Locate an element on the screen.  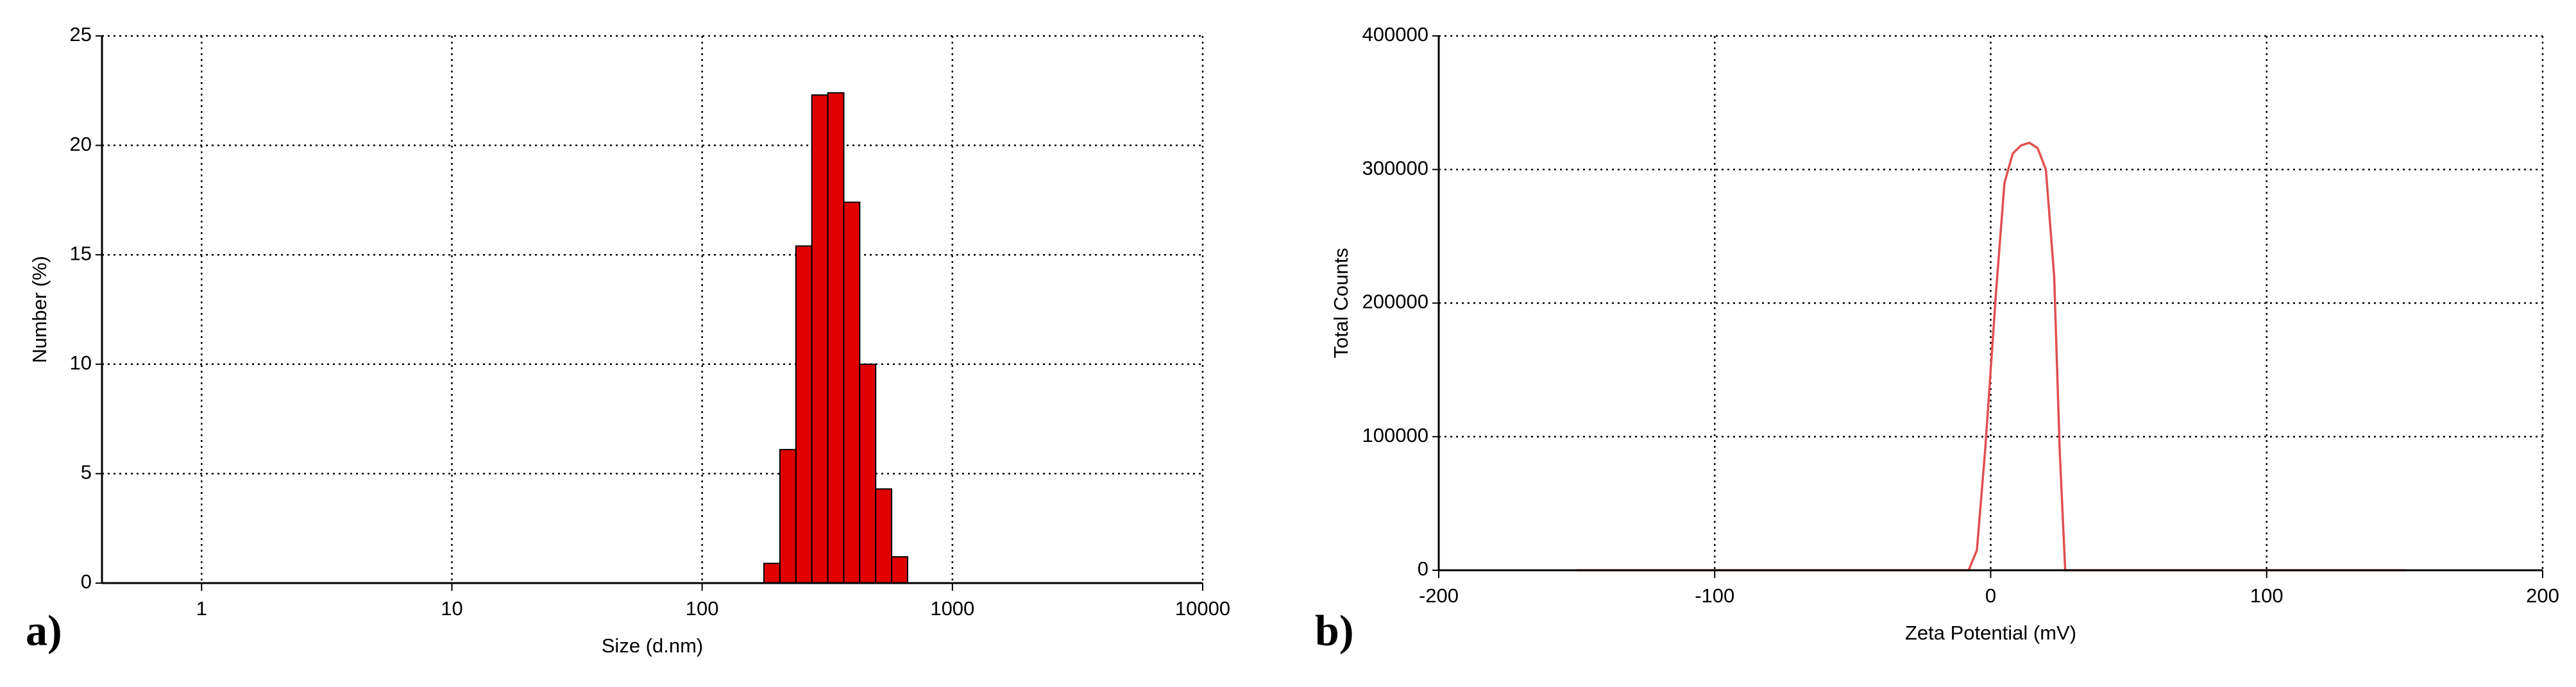
x-tick-label: 200 is located at coordinates (2542, 595).